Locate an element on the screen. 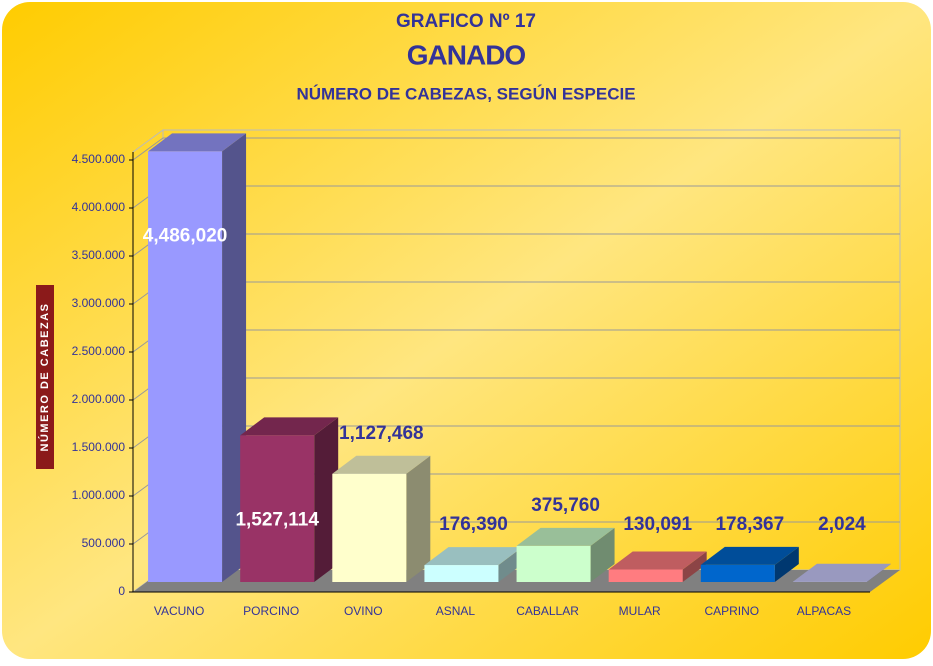 This screenshot has width=933, height=666. y-axis-label: NÚMERO DE CABEZAS is located at coordinates (44, 377).